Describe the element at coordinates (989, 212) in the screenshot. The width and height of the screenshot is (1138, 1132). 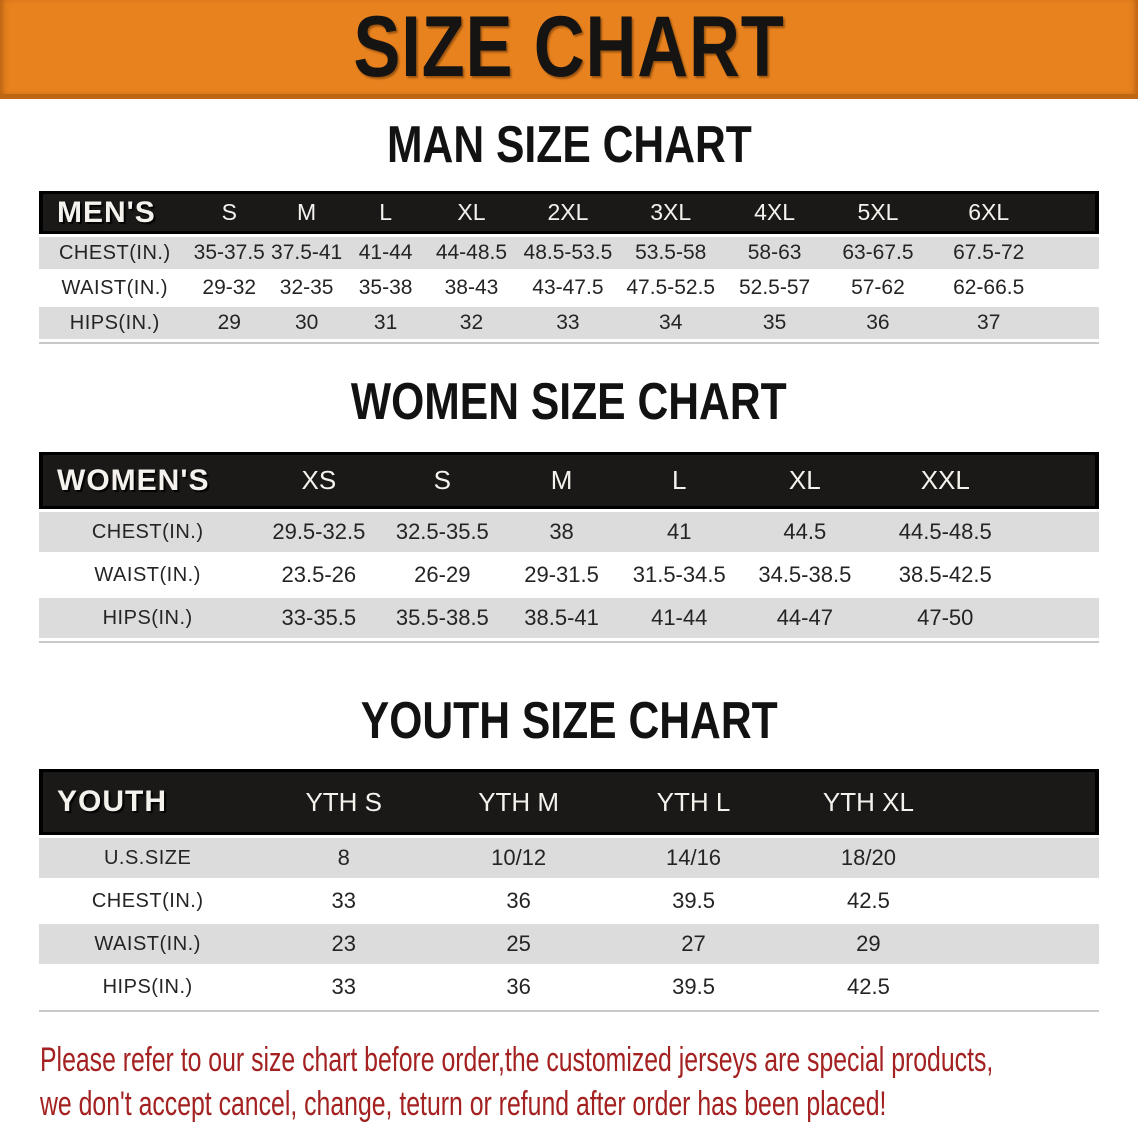
I see `mens-size-col: 6XL` at that location.